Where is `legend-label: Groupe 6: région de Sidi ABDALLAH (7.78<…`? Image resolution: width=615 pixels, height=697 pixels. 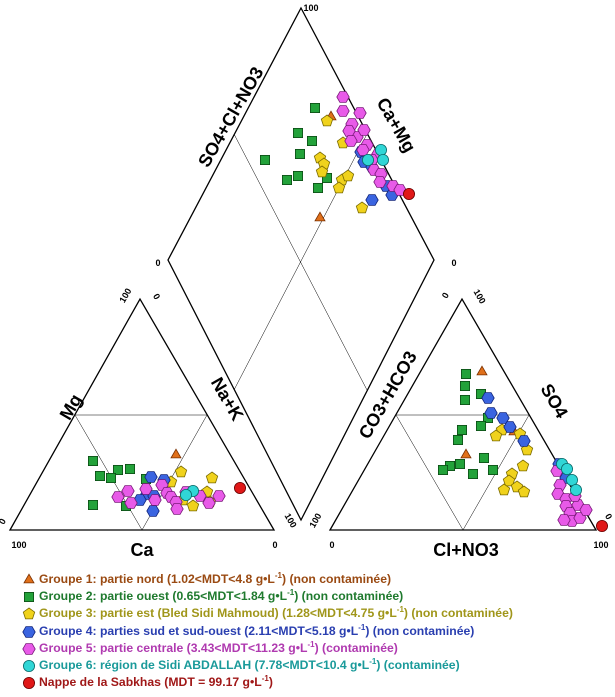 legend-label: Groupe 6: région de Sidi ABDALLAH (7.78<… is located at coordinates (249, 665).